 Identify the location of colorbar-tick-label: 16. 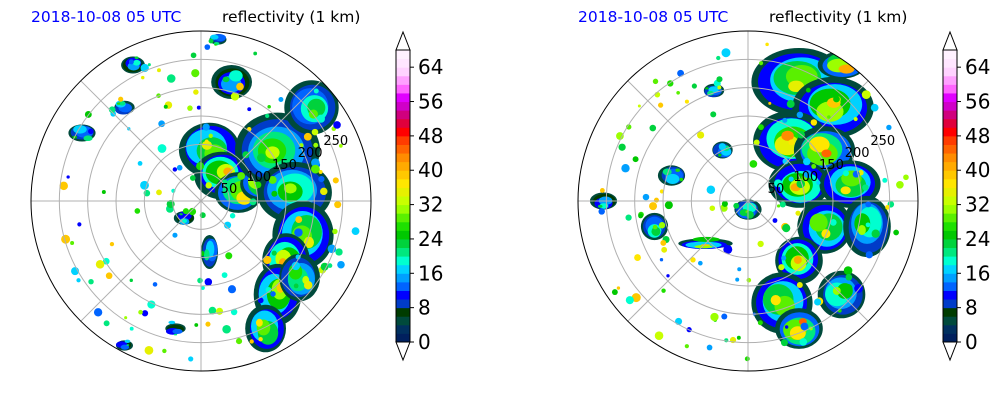
(977, 273).